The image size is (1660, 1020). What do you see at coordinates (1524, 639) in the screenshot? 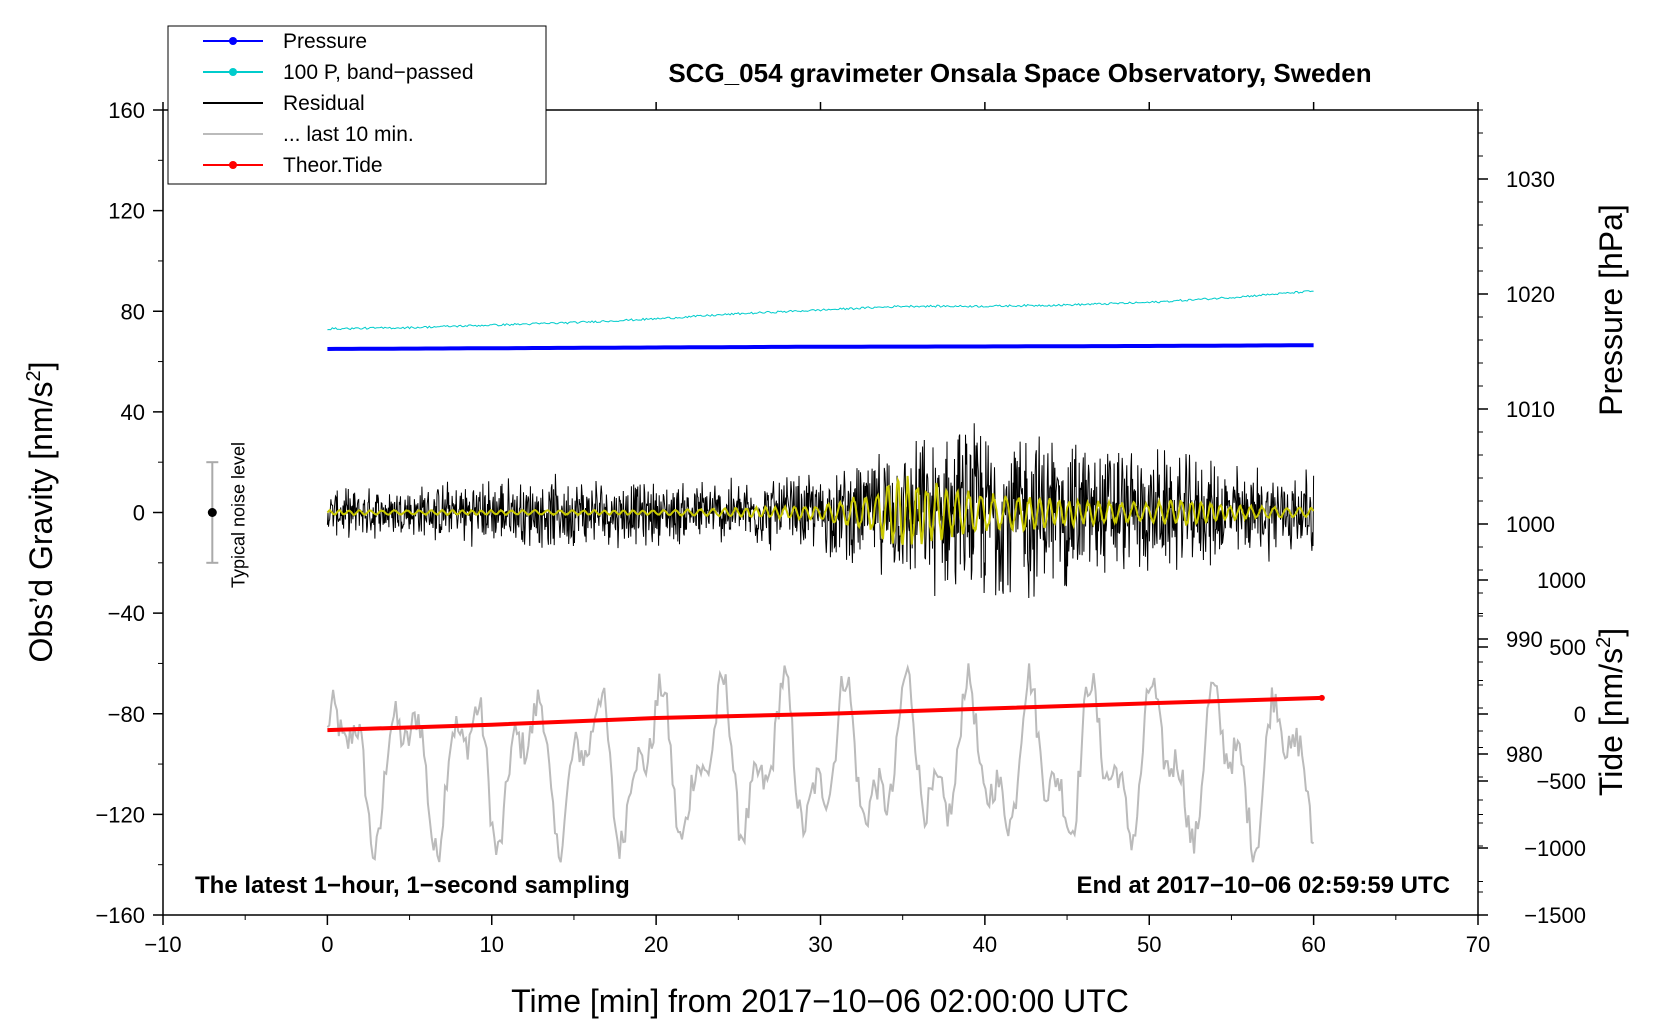
I see `pressure-tick-label: 990` at bounding box center [1524, 639].